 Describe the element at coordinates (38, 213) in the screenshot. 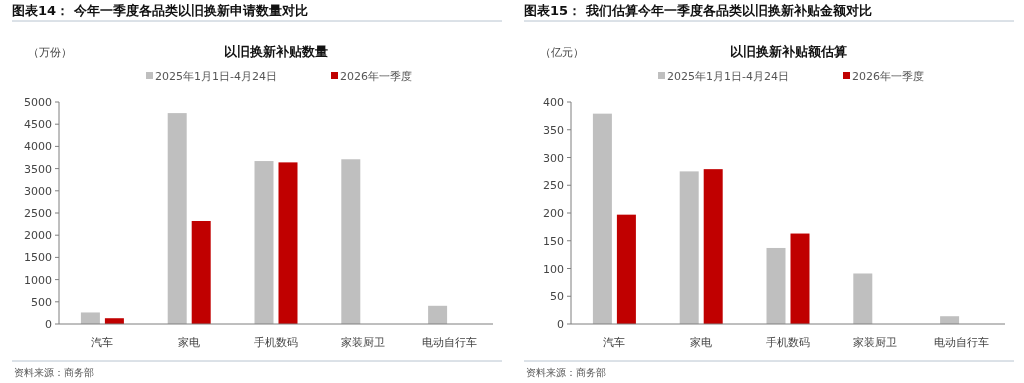

I see `y-tick-label: 2500` at that location.